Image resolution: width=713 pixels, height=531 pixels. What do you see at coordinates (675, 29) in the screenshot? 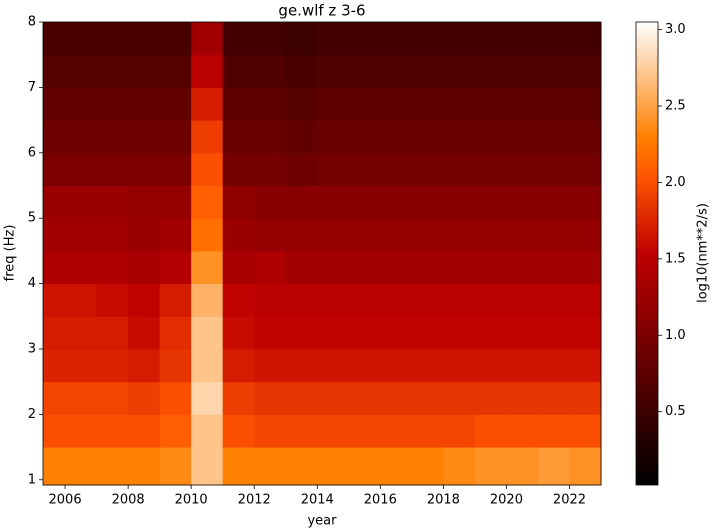
I see `colorbar-tick-label: 3.0` at bounding box center [675, 29].